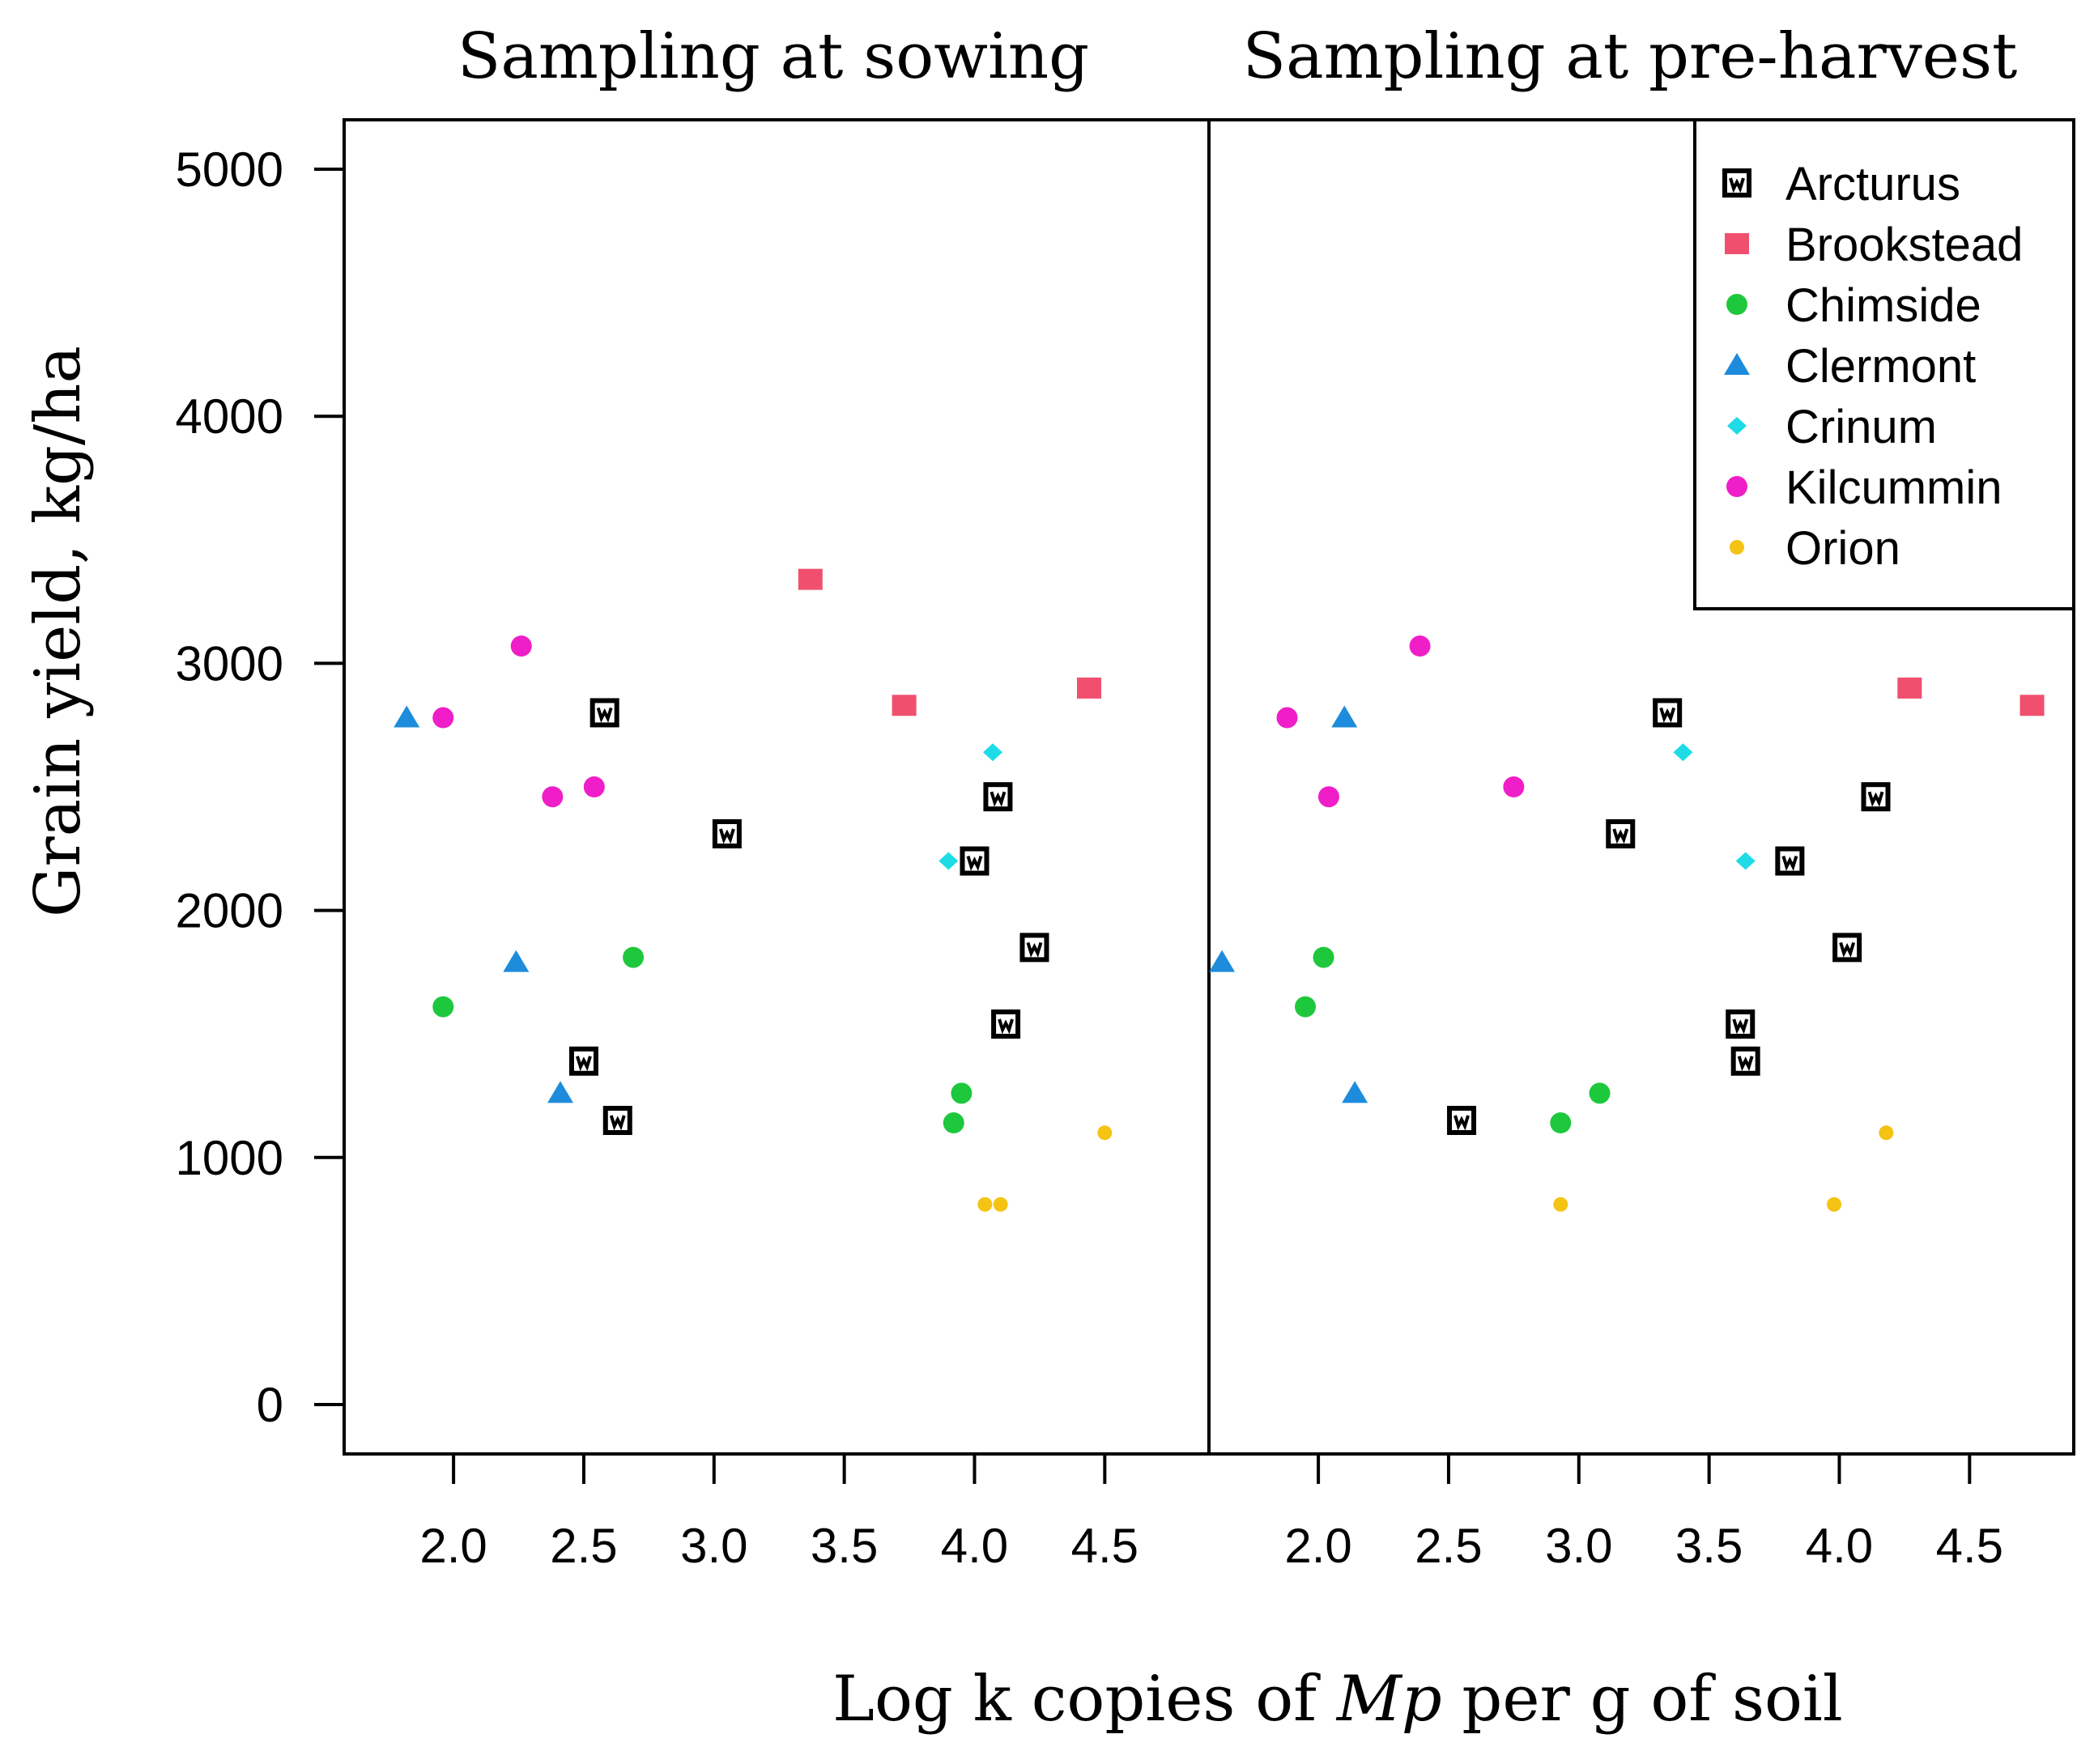  Describe the element at coordinates (1630, 57) in the screenshot. I see `panel-title-preharvest: Sampling at pre-harvest` at that location.